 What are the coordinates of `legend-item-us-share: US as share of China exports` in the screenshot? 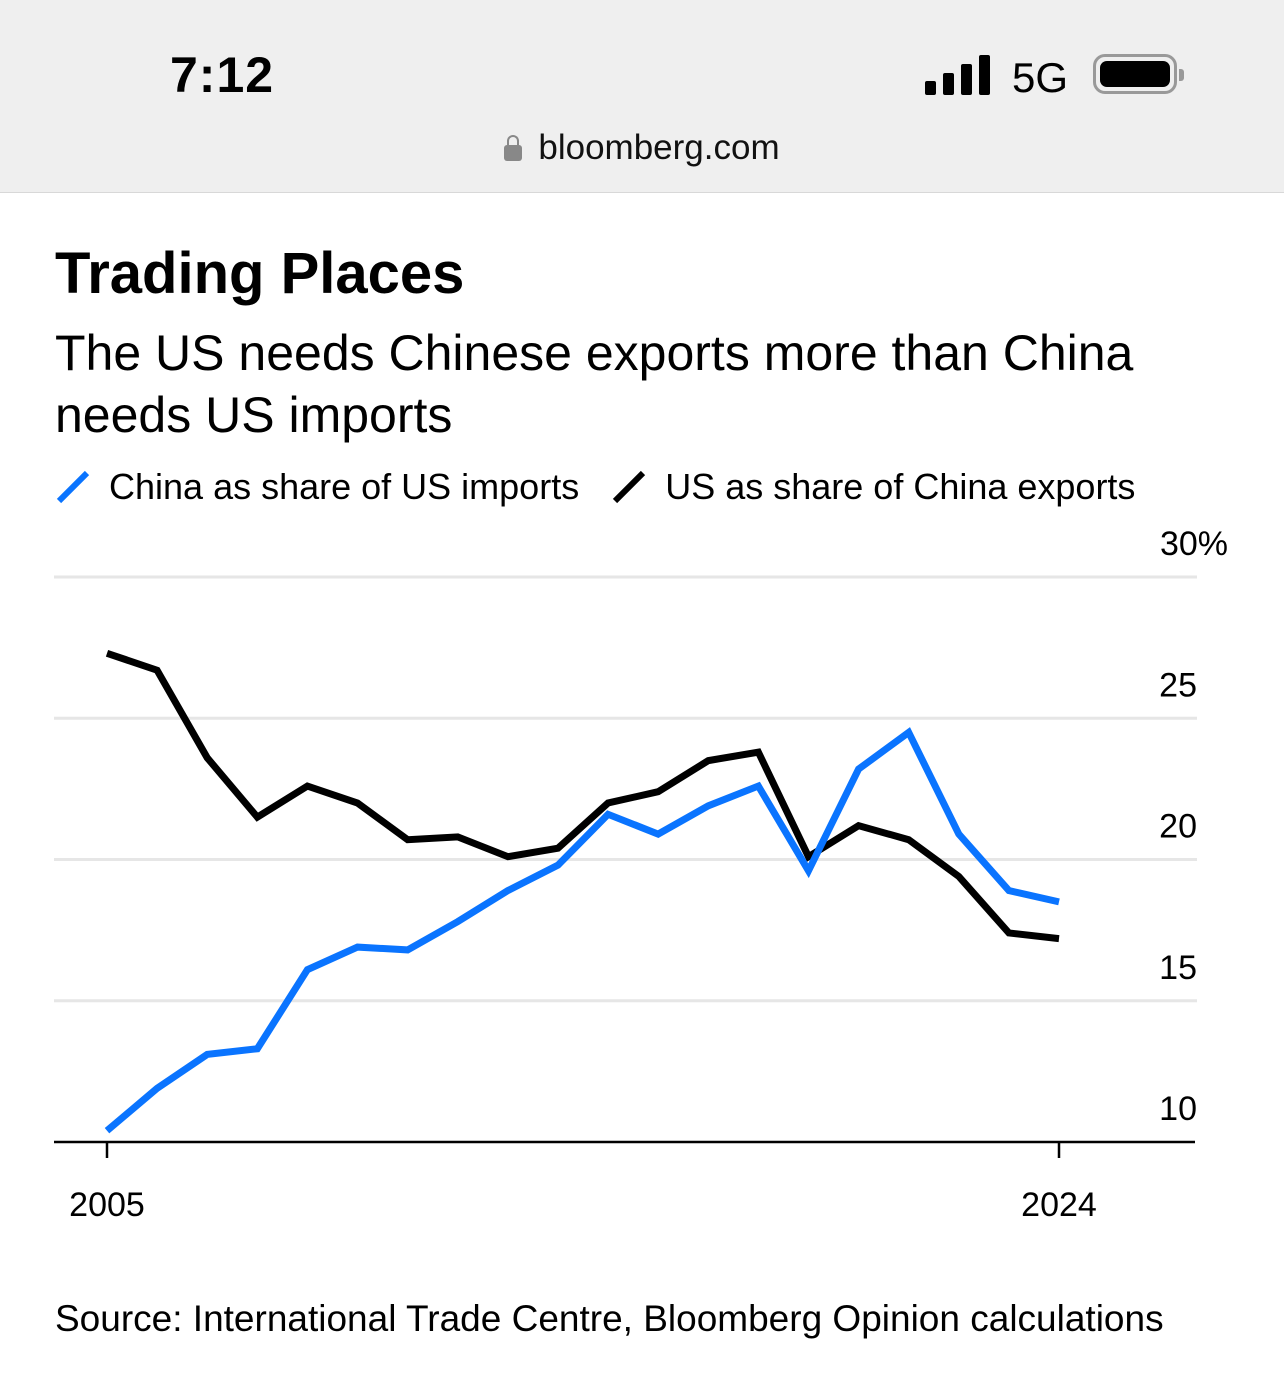 It's located at (873, 487).